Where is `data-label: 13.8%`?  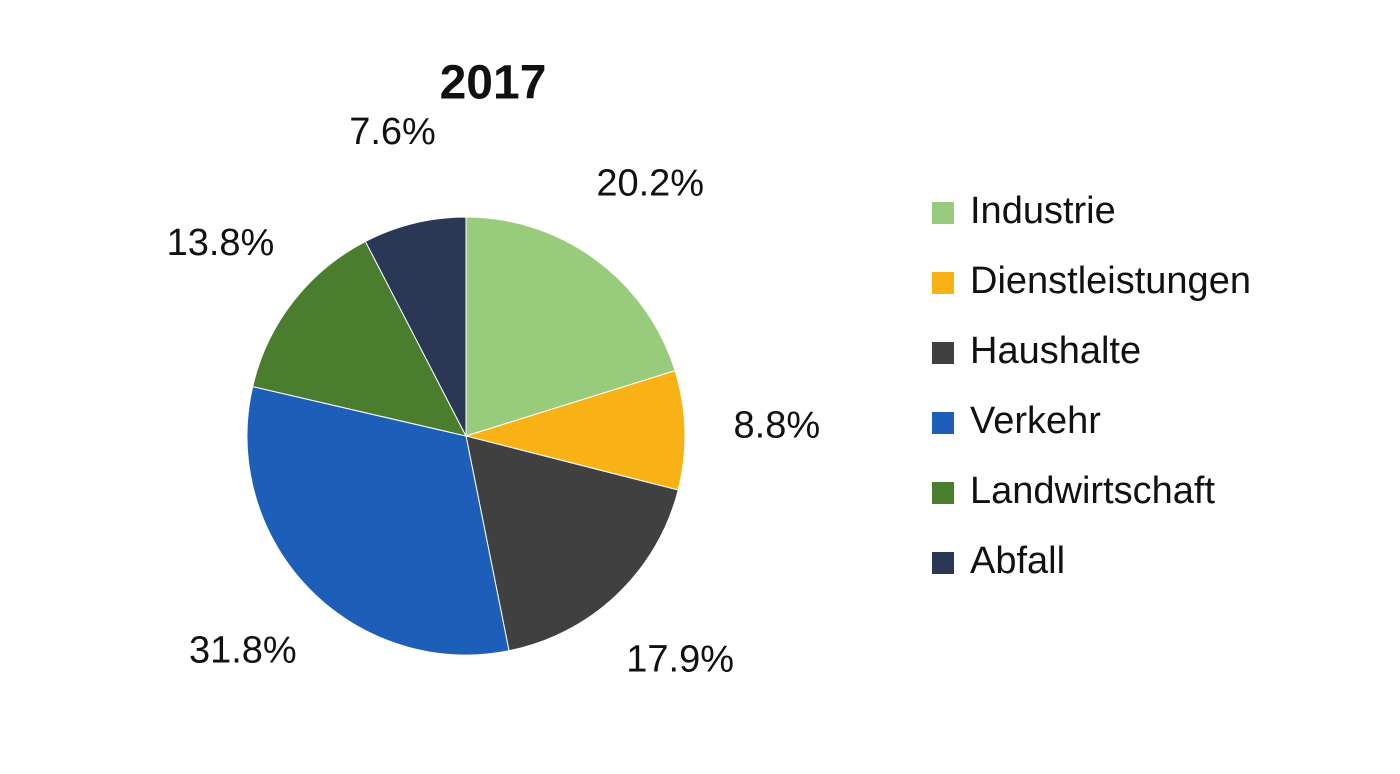
data-label: 13.8% is located at coordinates (221, 243).